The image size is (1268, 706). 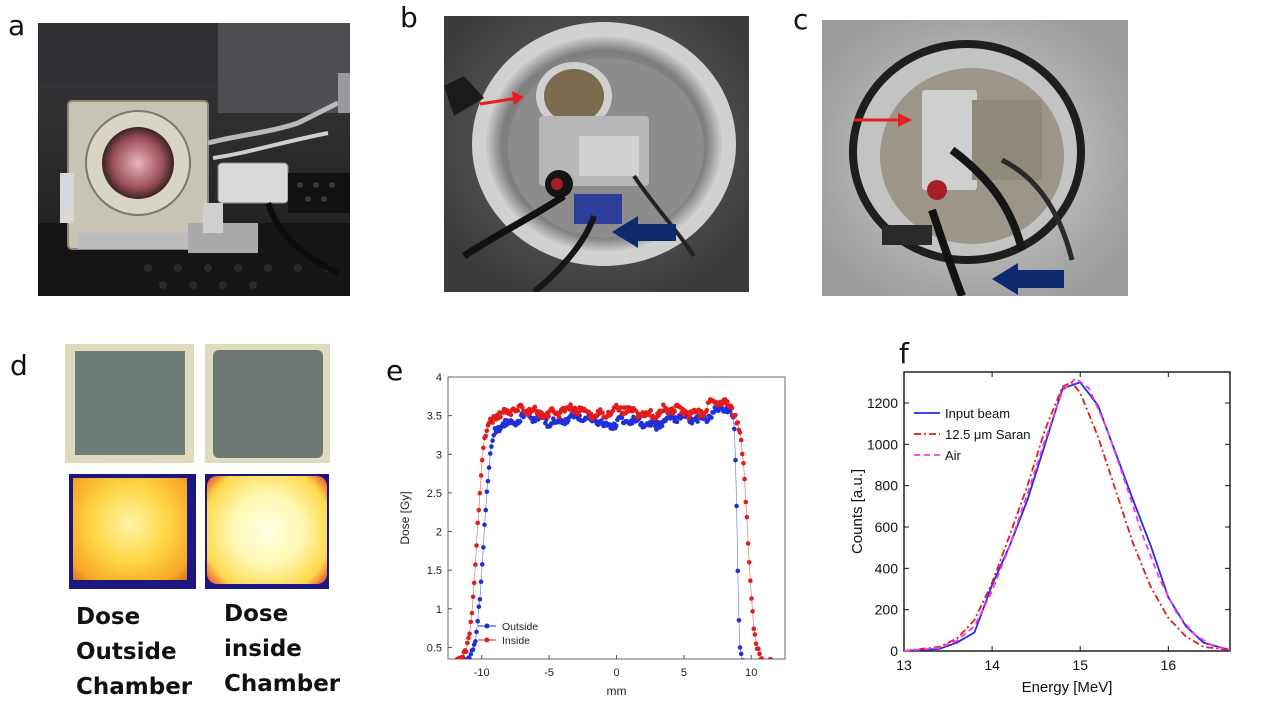 I want to click on photo-a-chamber-open, so click(x=194, y=159).